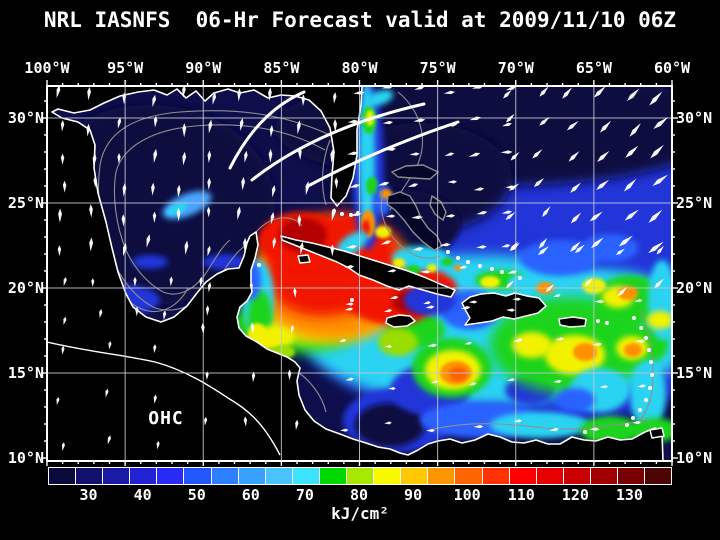  What do you see at coordinates (359, 495) in the screenshot?
I see `colorbar-tick-label: 80` at bounding box center [359, 495].